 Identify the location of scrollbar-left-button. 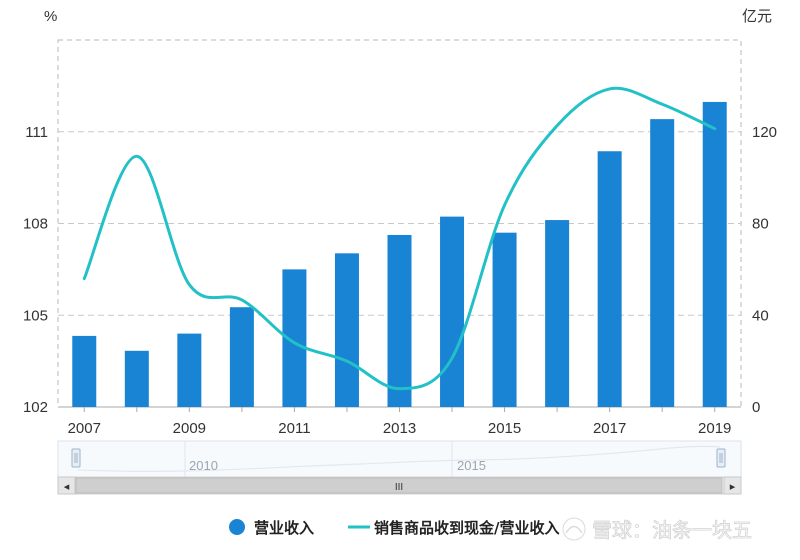
(66, 485).